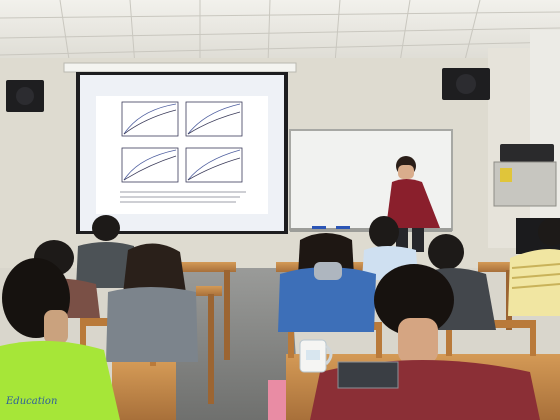  I want to click on student-right-striped, so click(534, 267).